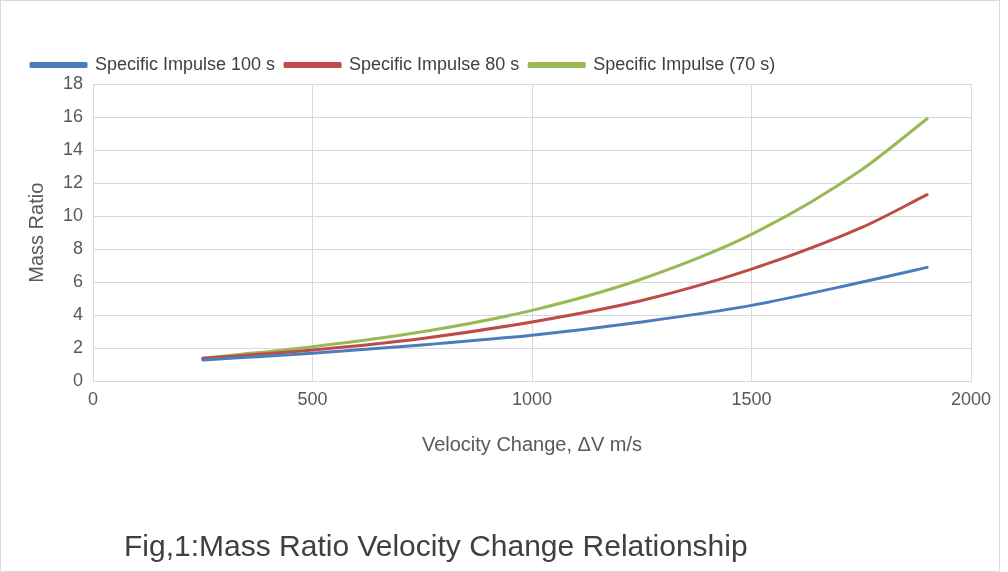 This screenshot has height=572, width=1008. What do you see at coordinates (436, 545) in the screenshot?
I see `text: Fig,1:Mass Ratio Velocity Change Relationship` at bounding box center [436, 545].